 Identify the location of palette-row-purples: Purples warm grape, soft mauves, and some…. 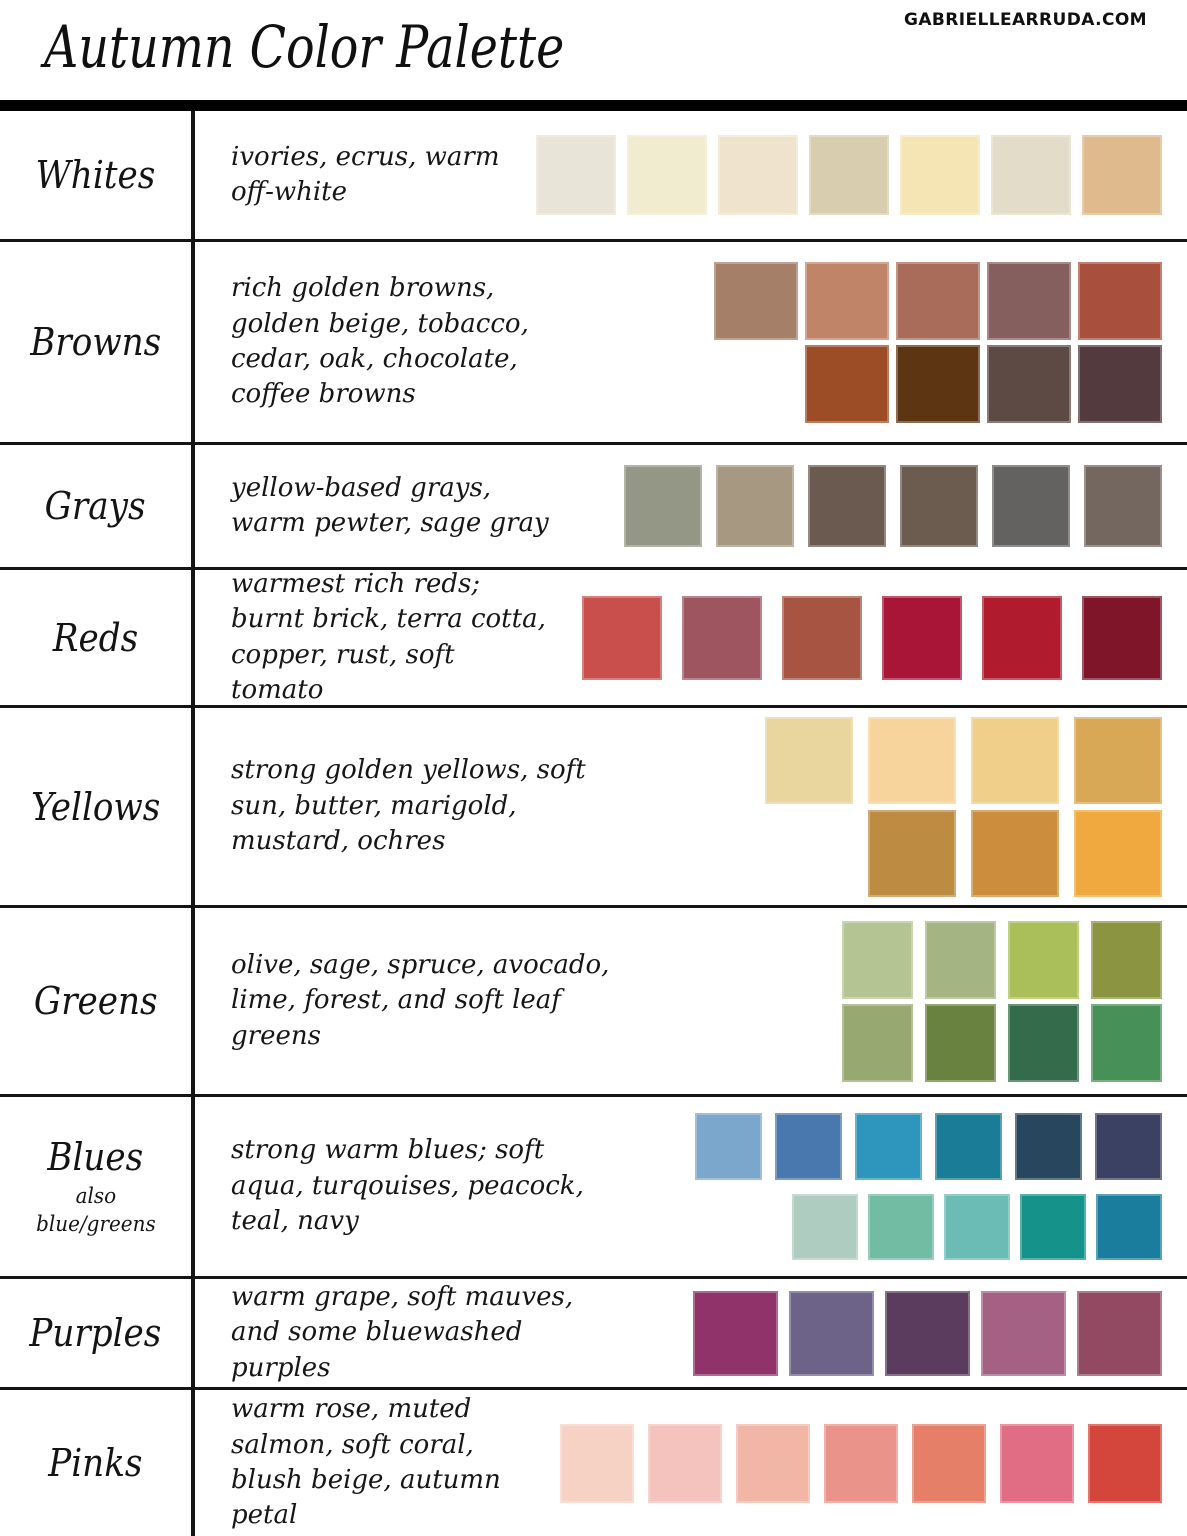
(593, 1331).